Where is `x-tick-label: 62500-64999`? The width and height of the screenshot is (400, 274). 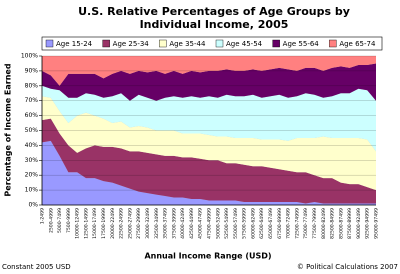 x-tick-label: 62500-64999 is located at coordinates (262, 223).